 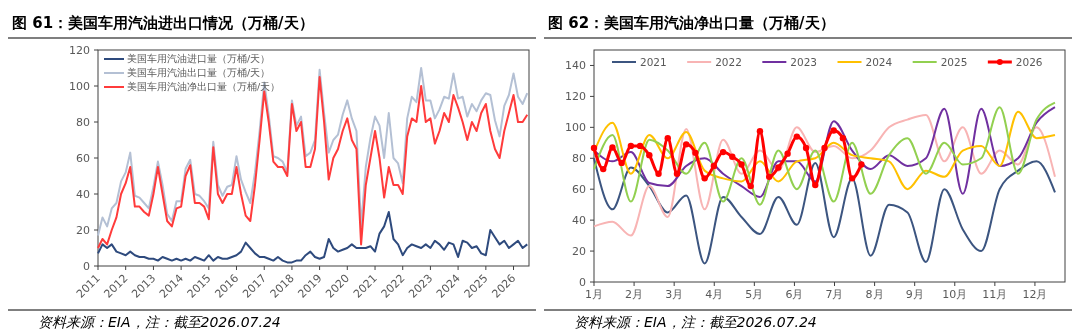 What do you see at coordinates (594, 294) in the screenshot?
I see `x-tick-label: 1月` at bounding box center [594, 294].